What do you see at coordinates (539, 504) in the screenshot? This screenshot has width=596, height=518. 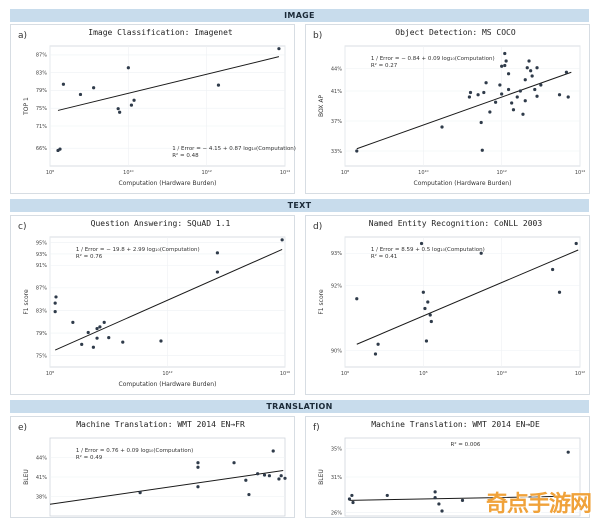 I see `watermark-logo: 奇点手游网` at bounding box center [539, 504].